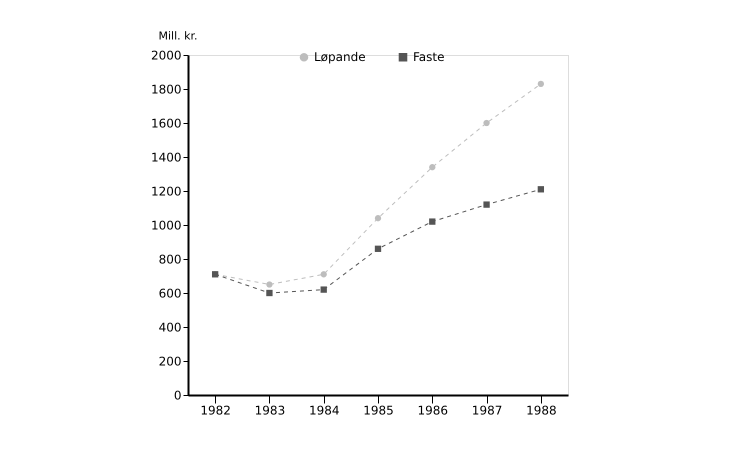 This screenshot has width=752, height=471. Describe the element at coordinates (166, 157) in the screenshot. I see `y-tick-label: 1400` at that location.